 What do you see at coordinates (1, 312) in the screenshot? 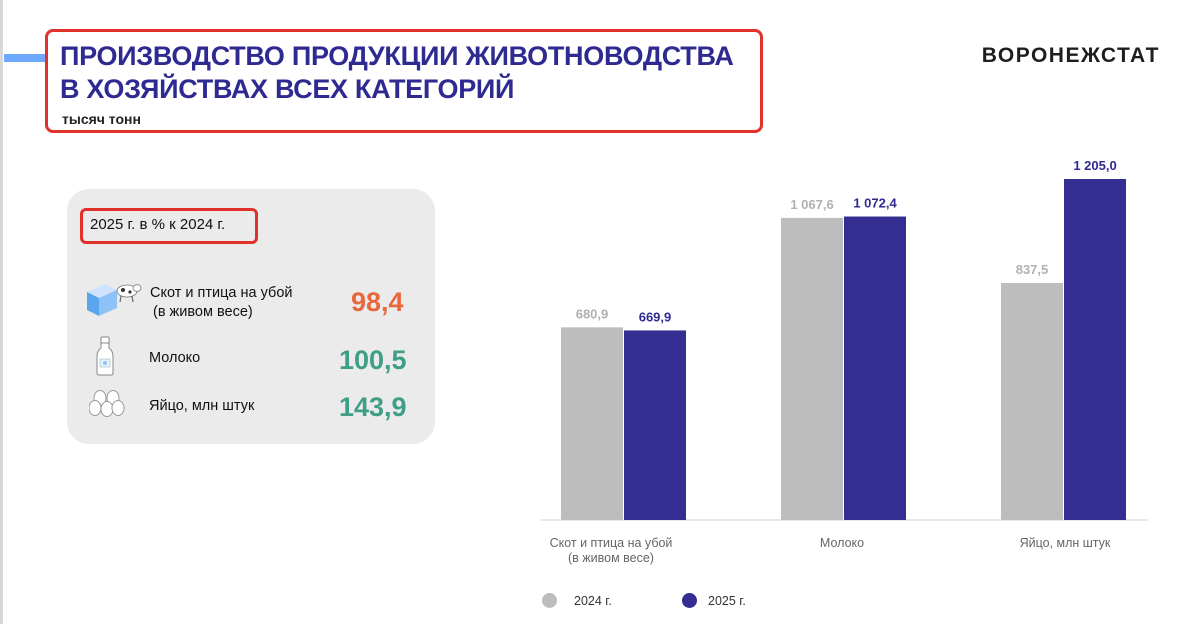
I see `left-edge-line` at bounding box center [1, 312].